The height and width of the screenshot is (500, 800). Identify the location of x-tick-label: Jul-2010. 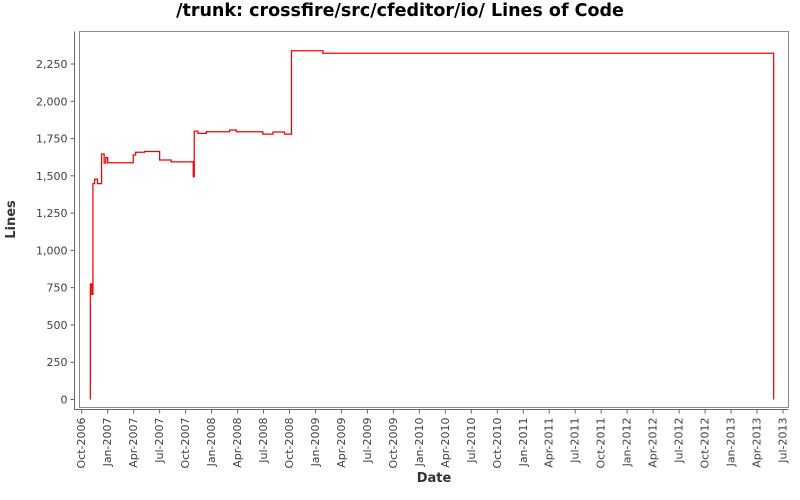
(471, 441).